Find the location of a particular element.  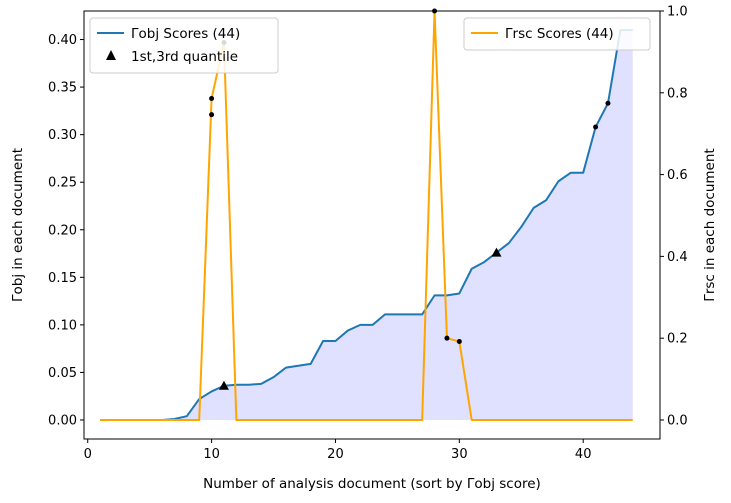

legend-left-box is located at coordinates (184, 45).